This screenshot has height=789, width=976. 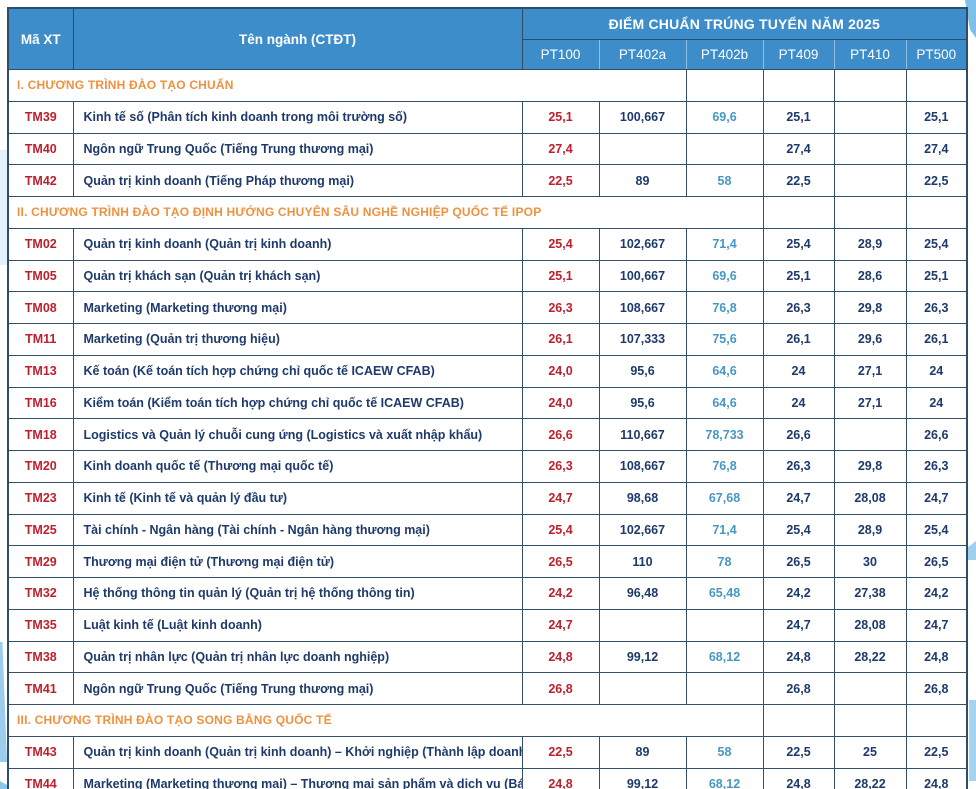 I want to click on score-pt402a, so click(x=642, y=625).